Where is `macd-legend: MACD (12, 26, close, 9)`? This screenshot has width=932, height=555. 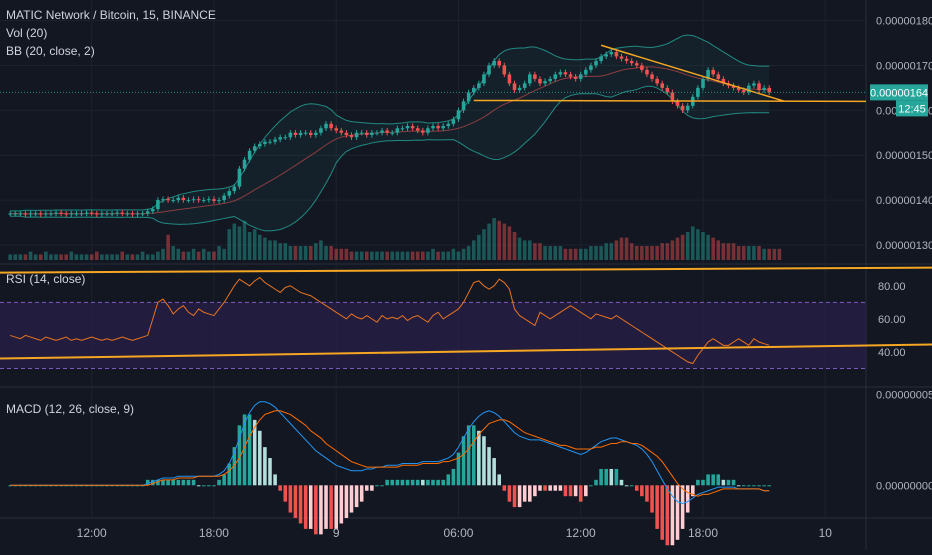
macd-legend: MACD (12, 26, close, 9) is located at coordinates (70, 409).